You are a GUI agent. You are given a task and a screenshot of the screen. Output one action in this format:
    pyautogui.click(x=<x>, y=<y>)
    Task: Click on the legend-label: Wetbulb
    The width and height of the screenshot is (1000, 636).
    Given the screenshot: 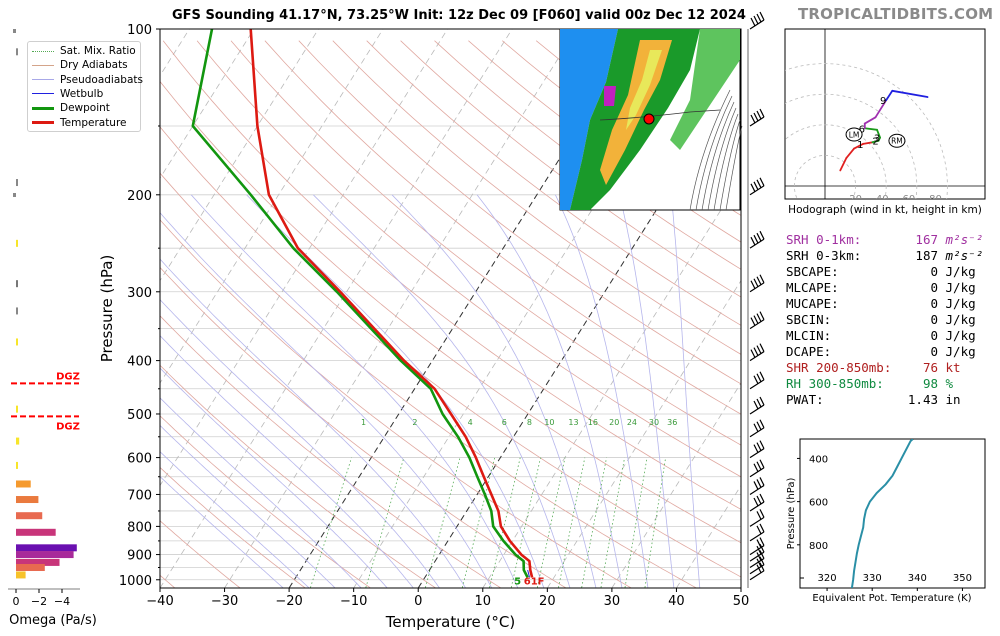 What is the action you would take?
    pyautogui.click(x=82, y=93)
    